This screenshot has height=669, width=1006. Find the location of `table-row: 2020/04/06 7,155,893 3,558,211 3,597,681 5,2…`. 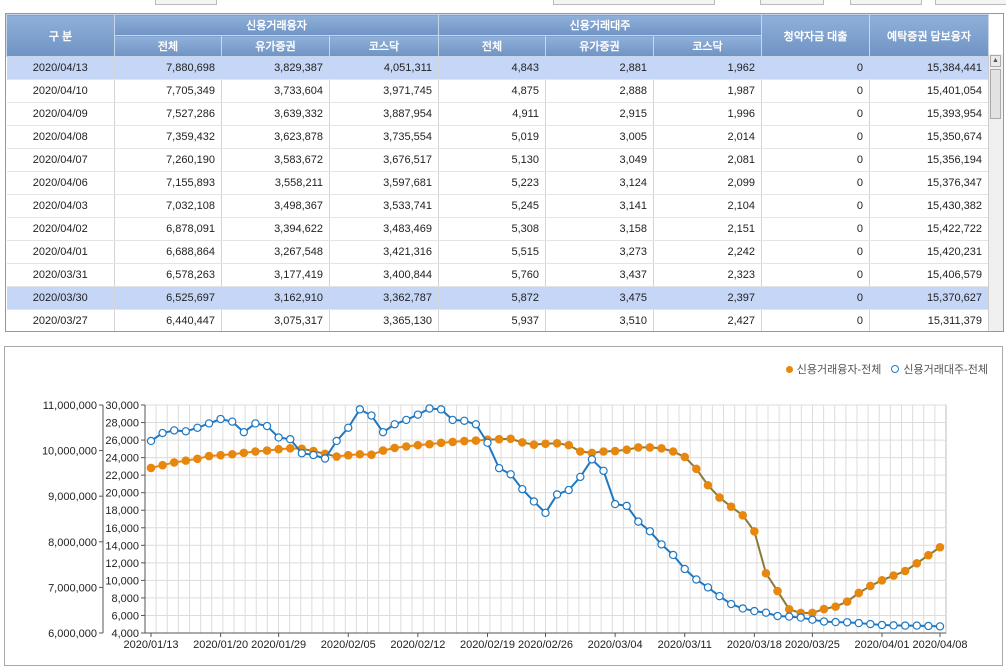

table-row: 2020/04/06 7,155,893 3,558,211 3,597,681 5,2… is located at coordinates (497, 183).